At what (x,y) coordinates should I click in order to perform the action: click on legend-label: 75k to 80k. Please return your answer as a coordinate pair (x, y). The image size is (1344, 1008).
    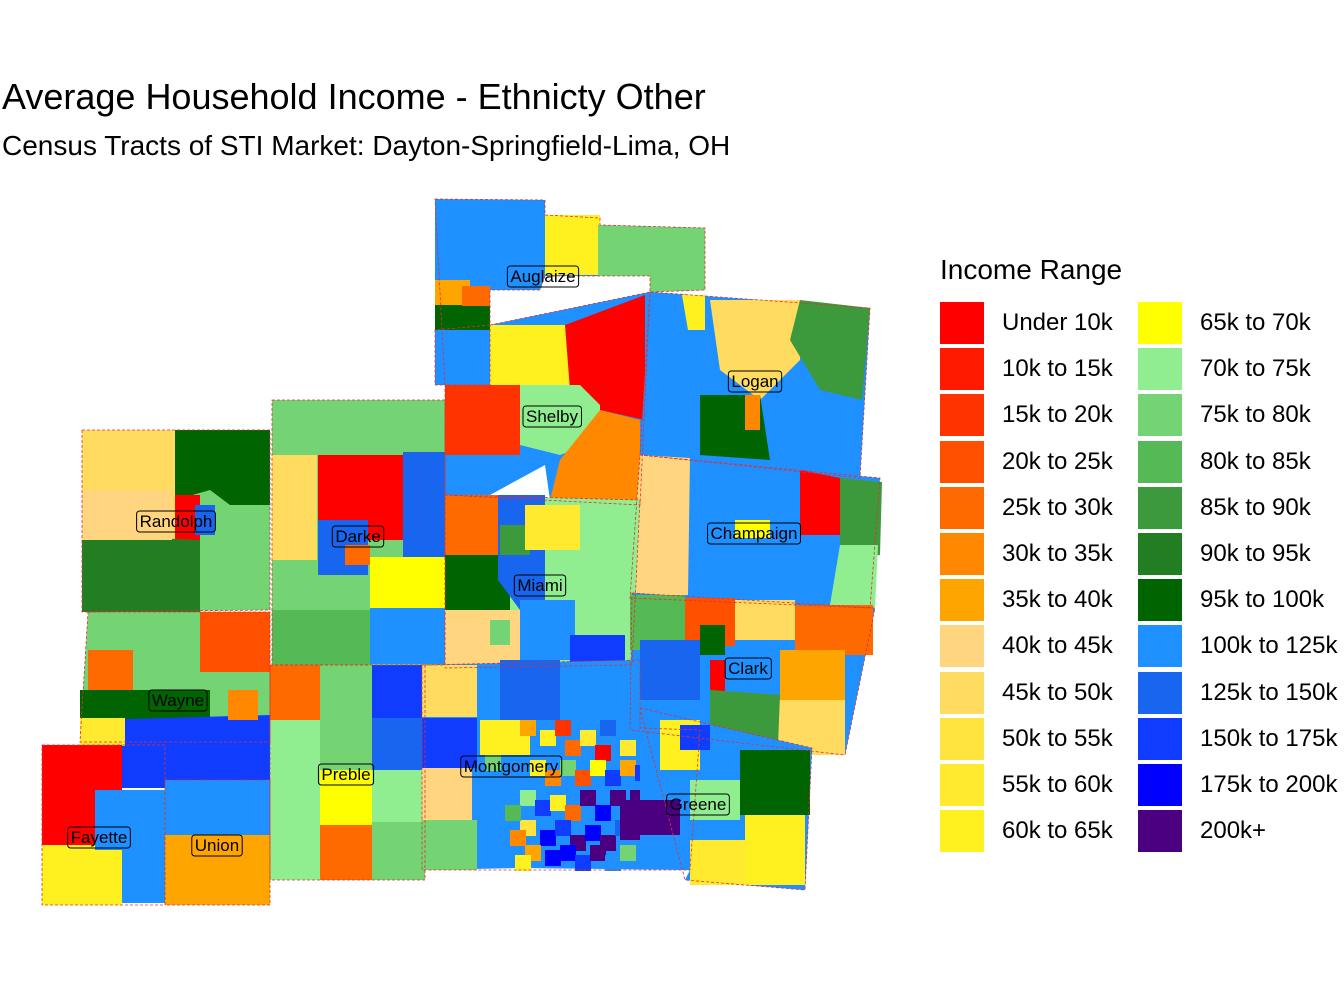
    Looking at the image, I should click on (1255, 415).